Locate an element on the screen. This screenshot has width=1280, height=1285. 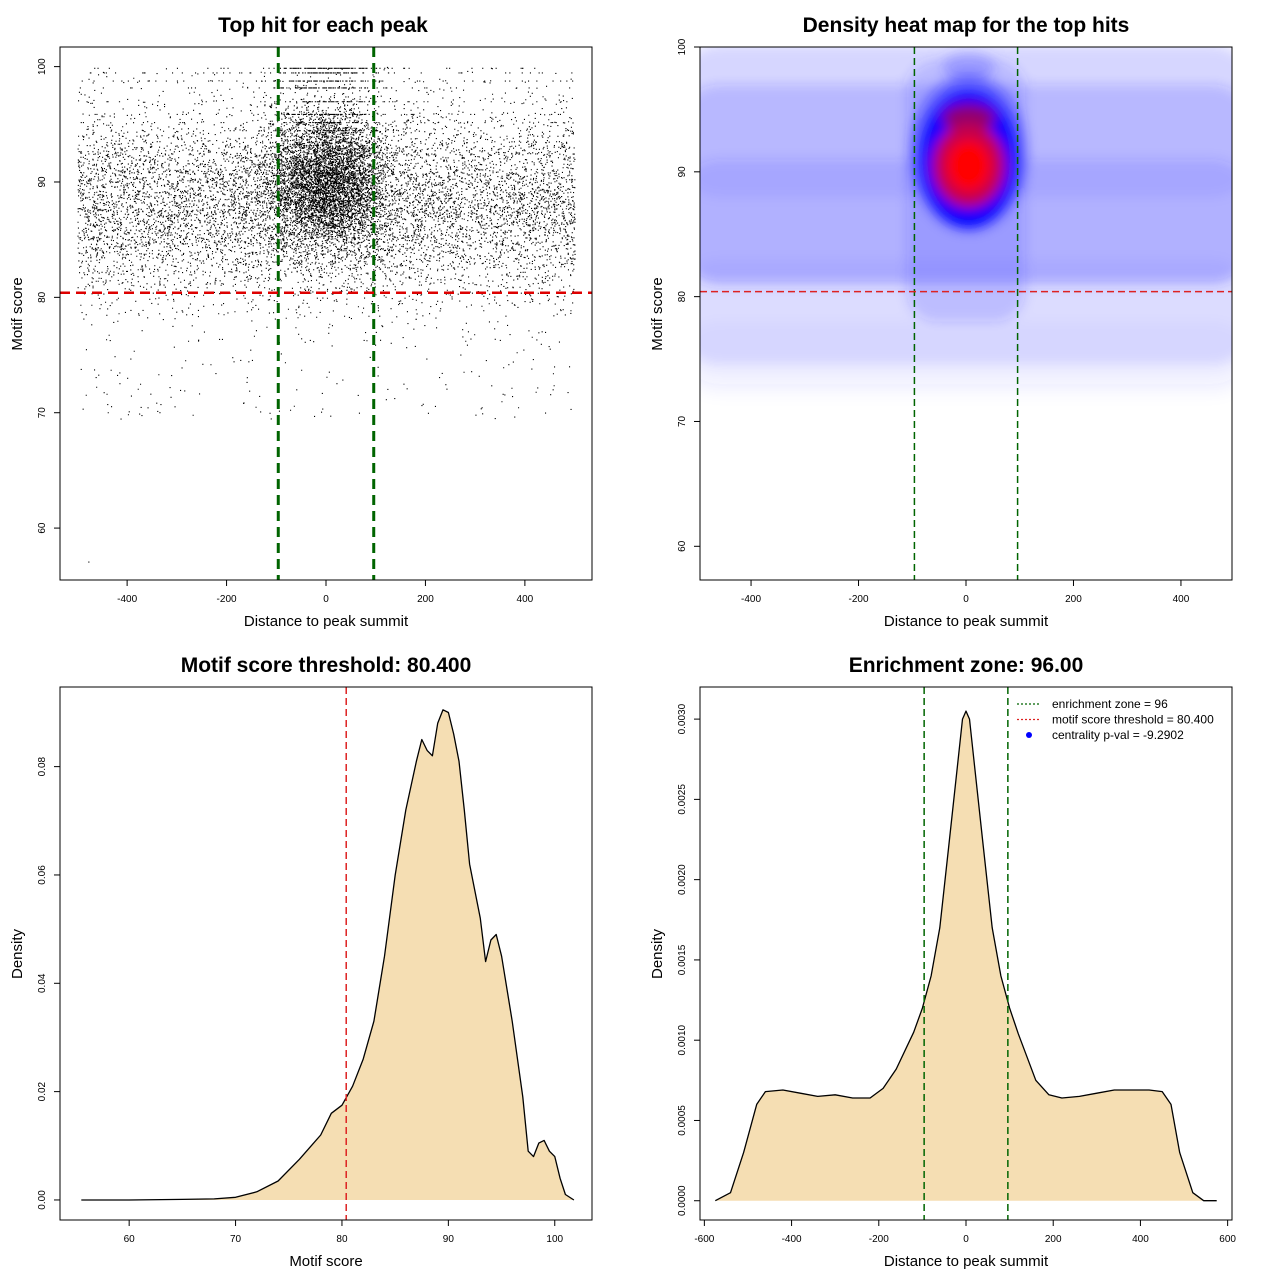
centrality-density-y-tick-label: 0.0020 is located at coordinates (682, 879).